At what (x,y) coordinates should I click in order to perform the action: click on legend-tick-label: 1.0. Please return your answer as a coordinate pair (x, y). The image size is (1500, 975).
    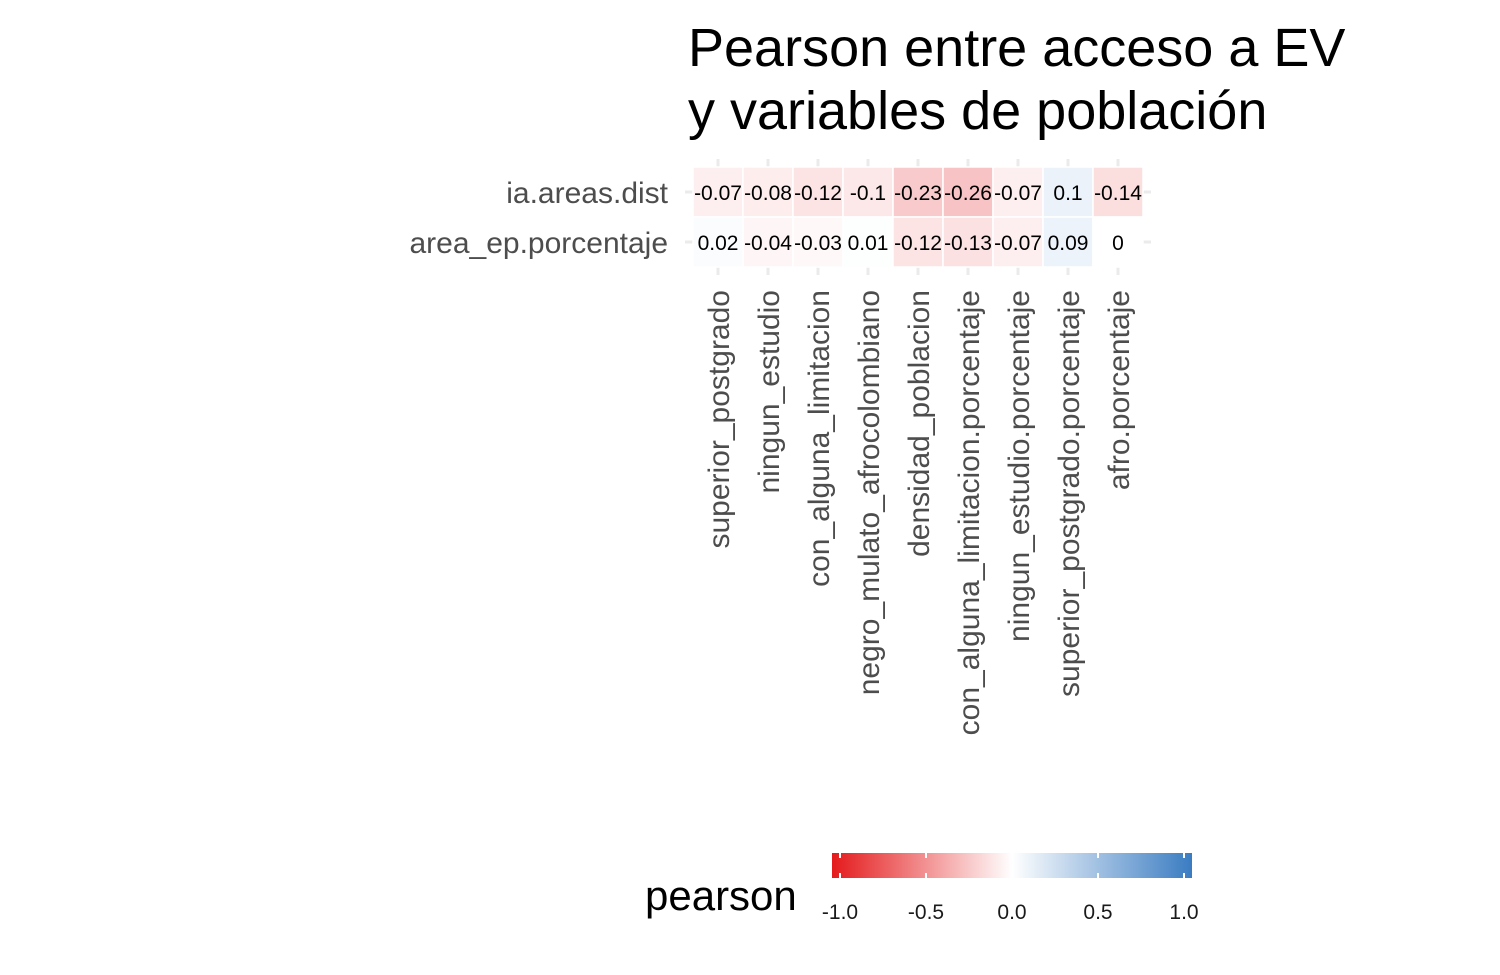
    Looking at the image, I should click on (1183, 912).